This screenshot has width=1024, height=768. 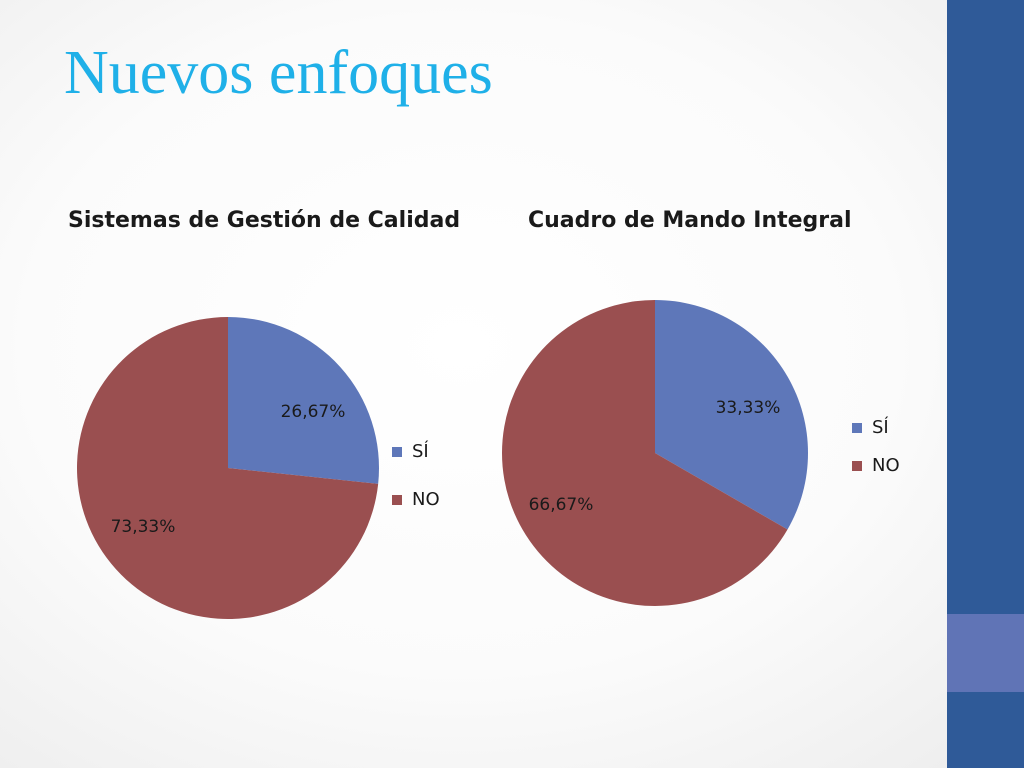 I want to click on legend-label-cmi-si: SÍ, so click(x=880, y=427).